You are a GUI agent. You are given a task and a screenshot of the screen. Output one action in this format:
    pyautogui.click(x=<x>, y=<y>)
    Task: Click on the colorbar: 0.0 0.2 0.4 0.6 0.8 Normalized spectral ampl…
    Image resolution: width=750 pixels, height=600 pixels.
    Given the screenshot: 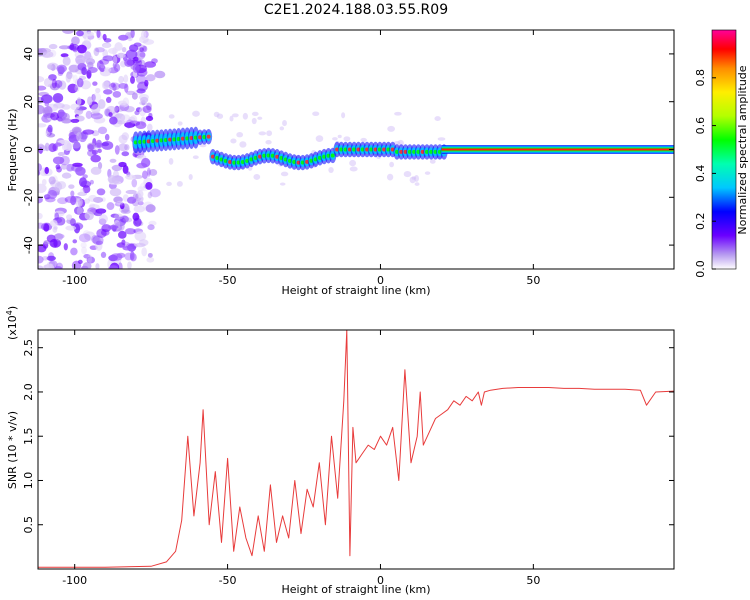 What is the action you would take?
    pyautogui.click(x=721, y=153)
    